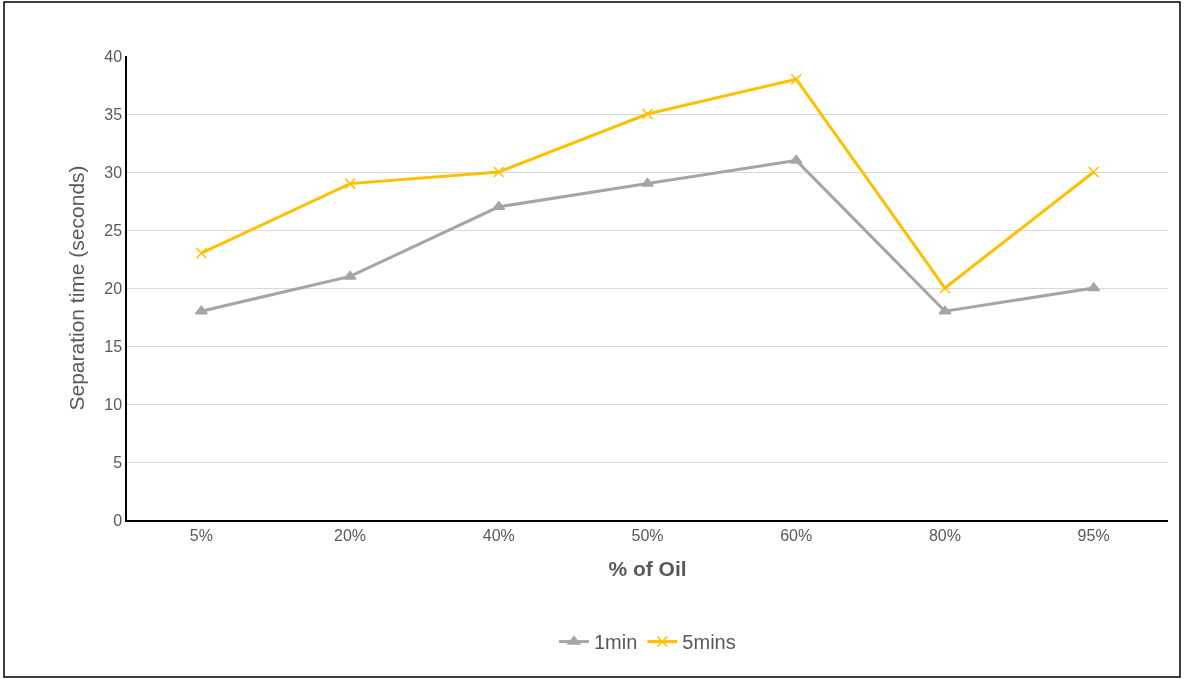 The image size is (1184, 679). What do you see at coordinates (118, 520) in the screenshot?
I see `y-tick-label: 0` at bounding box center [118, 520].